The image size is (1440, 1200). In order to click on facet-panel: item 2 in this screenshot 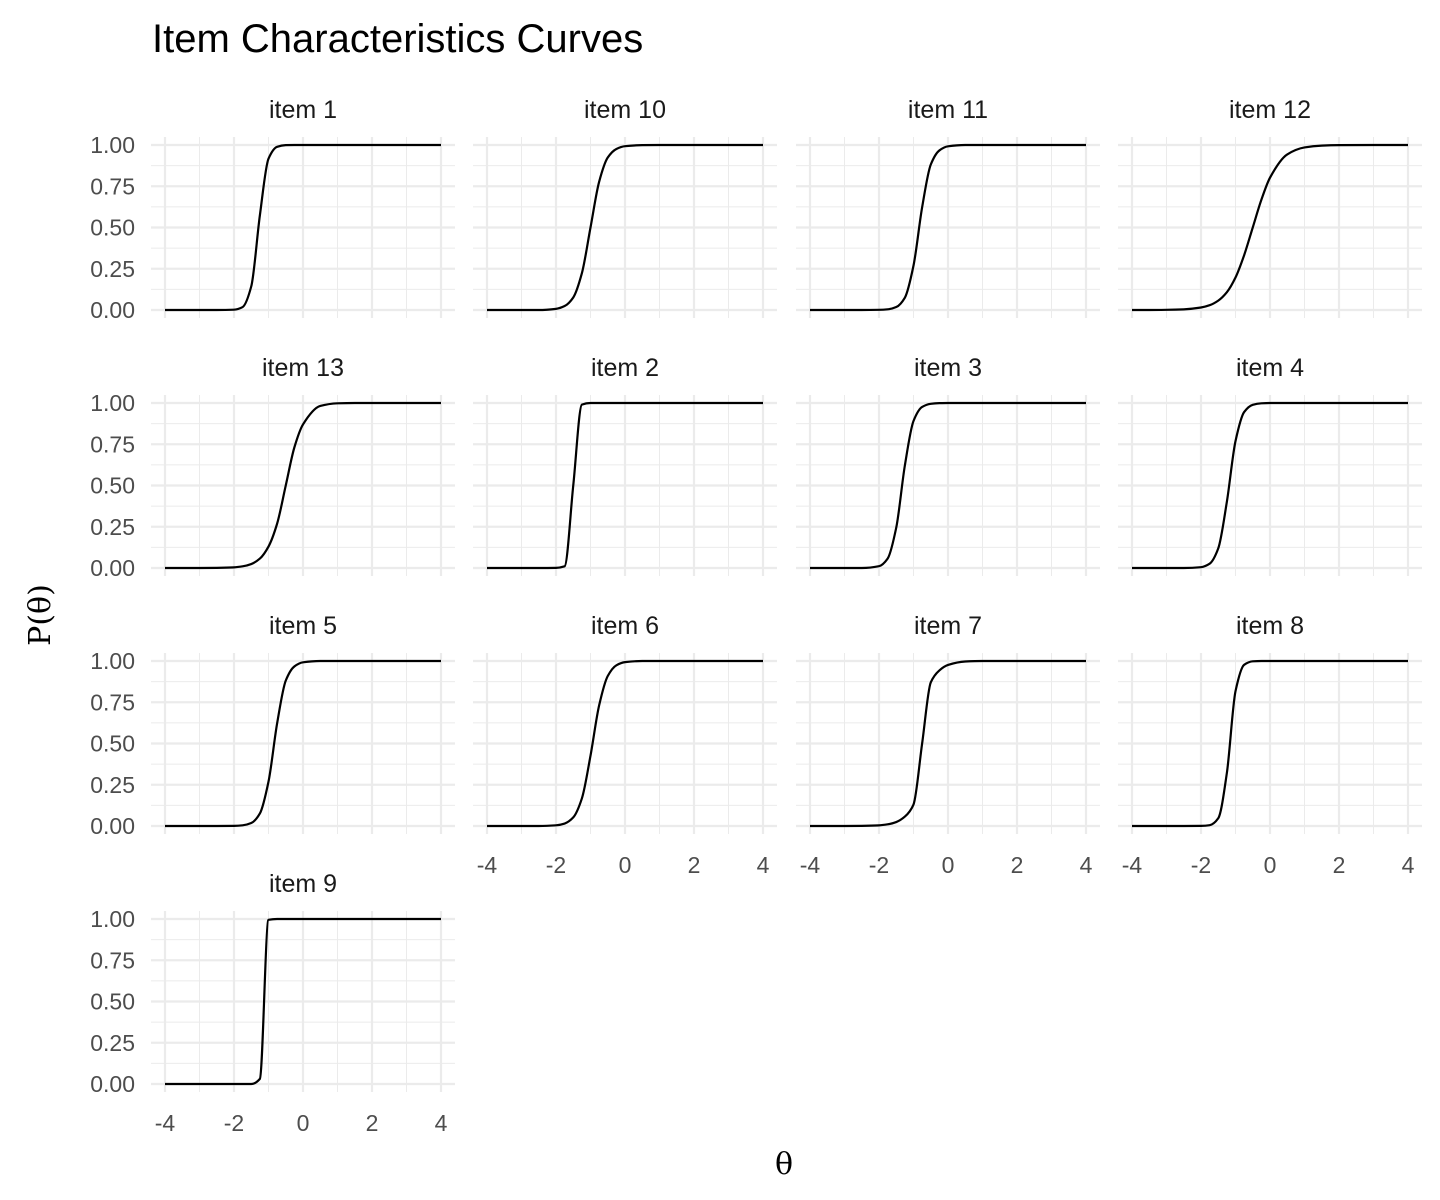, I will do `click(625, 465)`.